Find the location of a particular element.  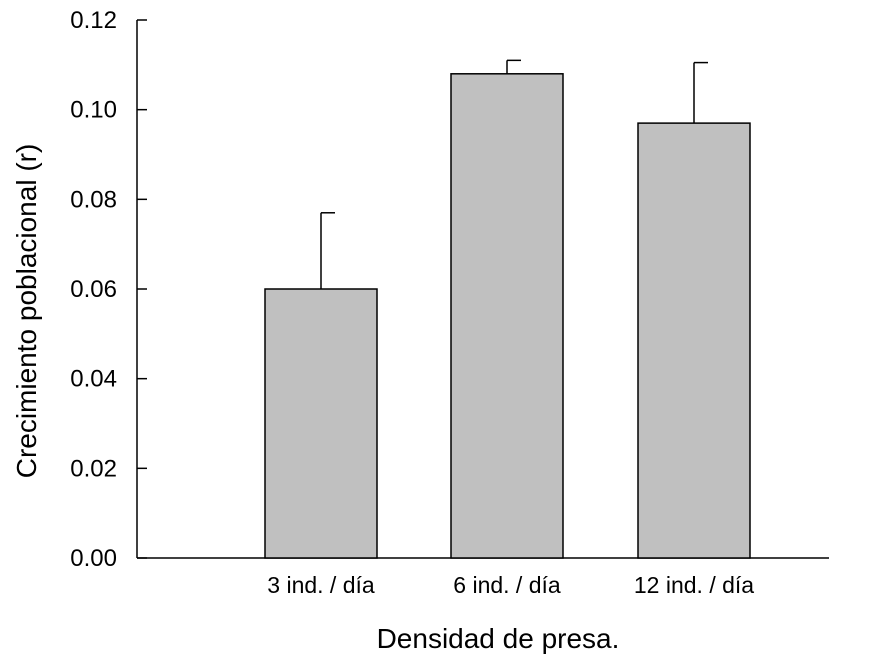

x-category-label: 3 ind. / día is located at coordinates (321, 585).